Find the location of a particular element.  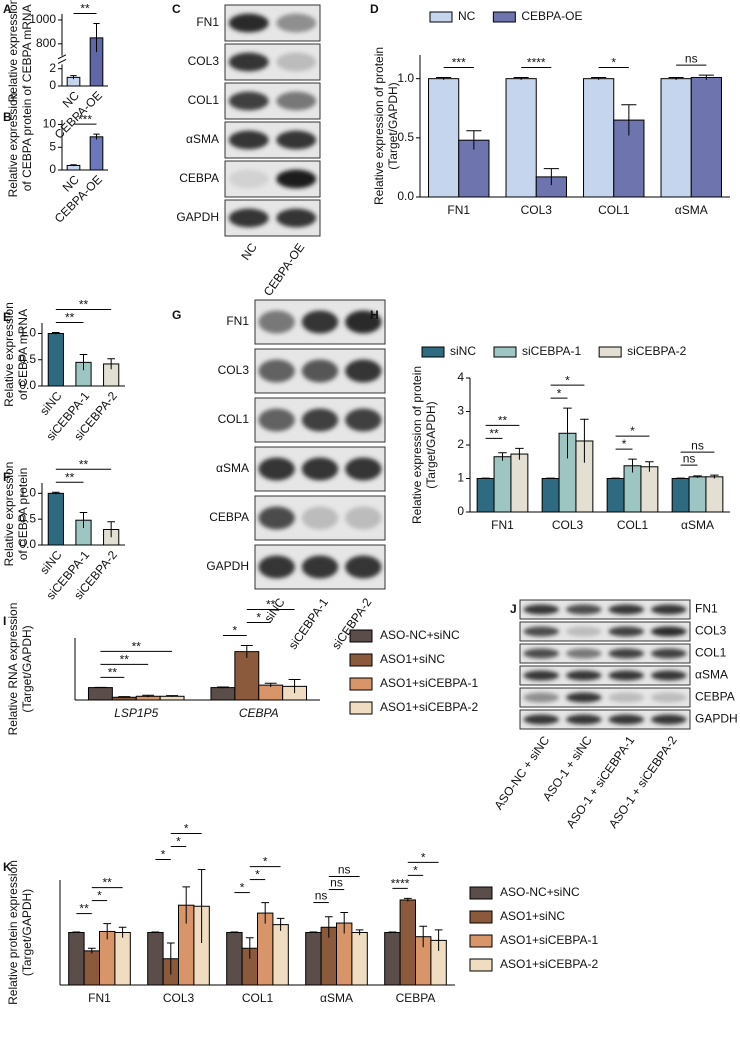

blot-row-label: GAPDH is located at coordinates (197, 217).